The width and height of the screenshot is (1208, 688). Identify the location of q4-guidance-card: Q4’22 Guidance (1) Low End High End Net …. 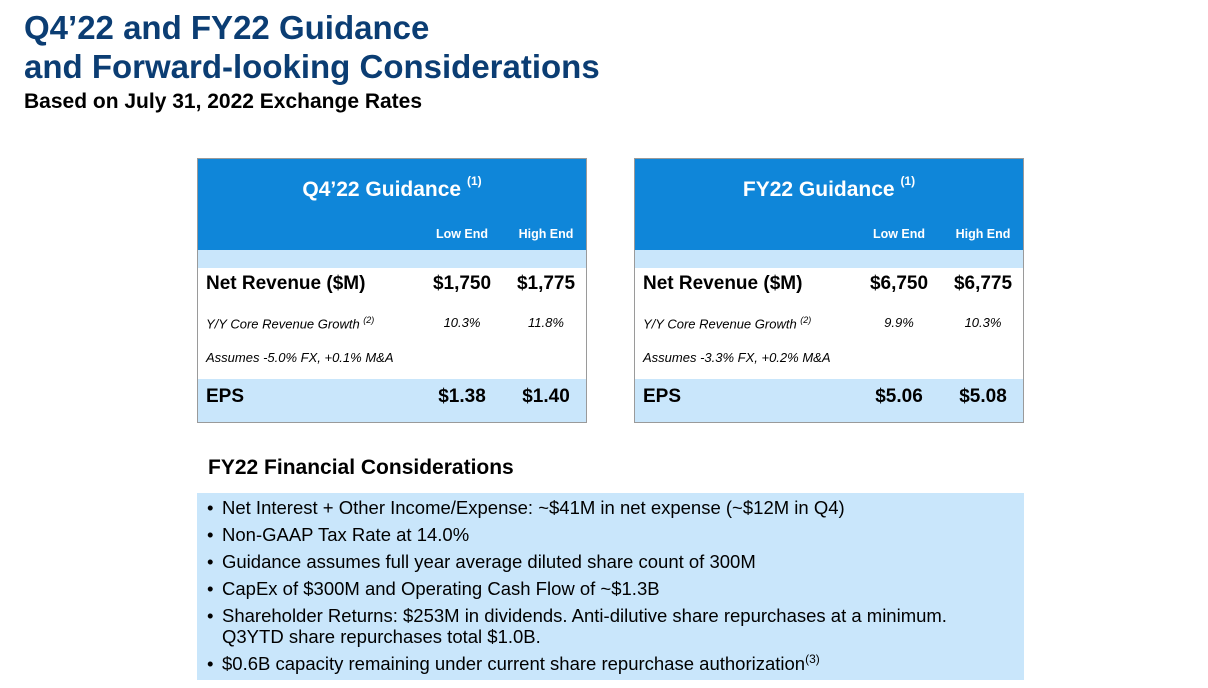
(392, 290).